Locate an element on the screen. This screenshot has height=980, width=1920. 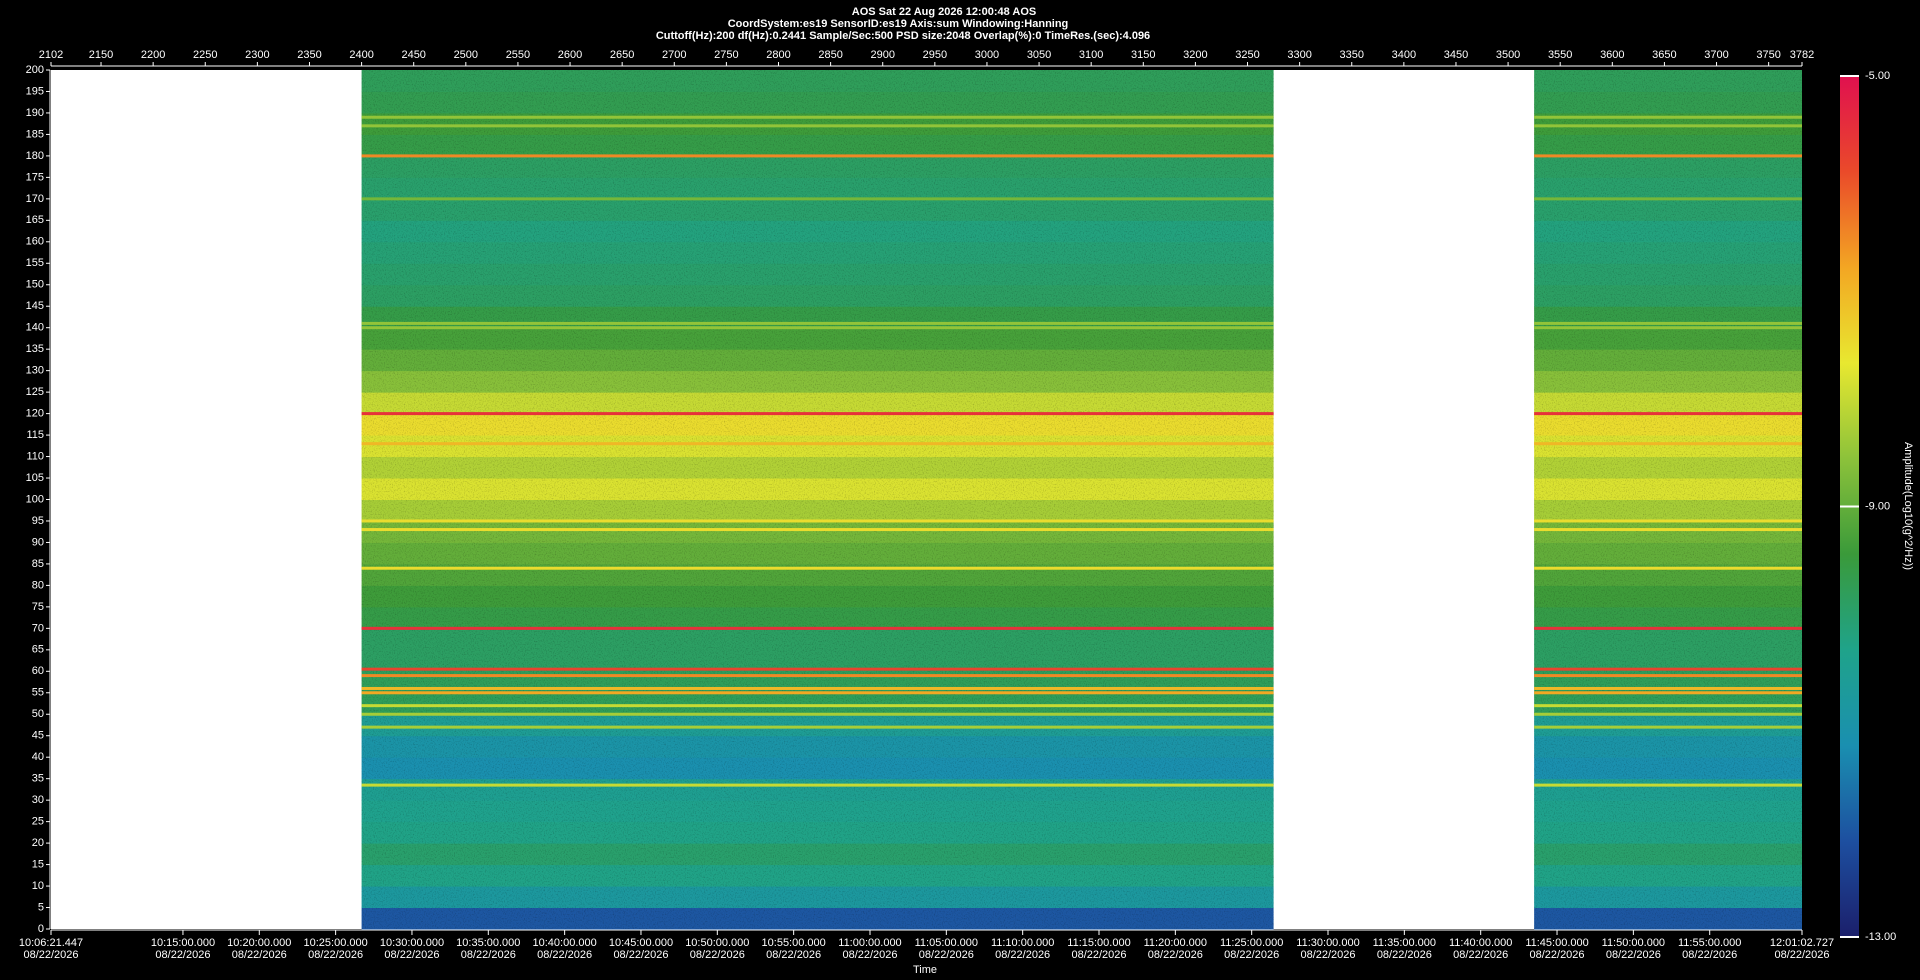
x-tick-label: 2850 is located at coordinates (830, 55).